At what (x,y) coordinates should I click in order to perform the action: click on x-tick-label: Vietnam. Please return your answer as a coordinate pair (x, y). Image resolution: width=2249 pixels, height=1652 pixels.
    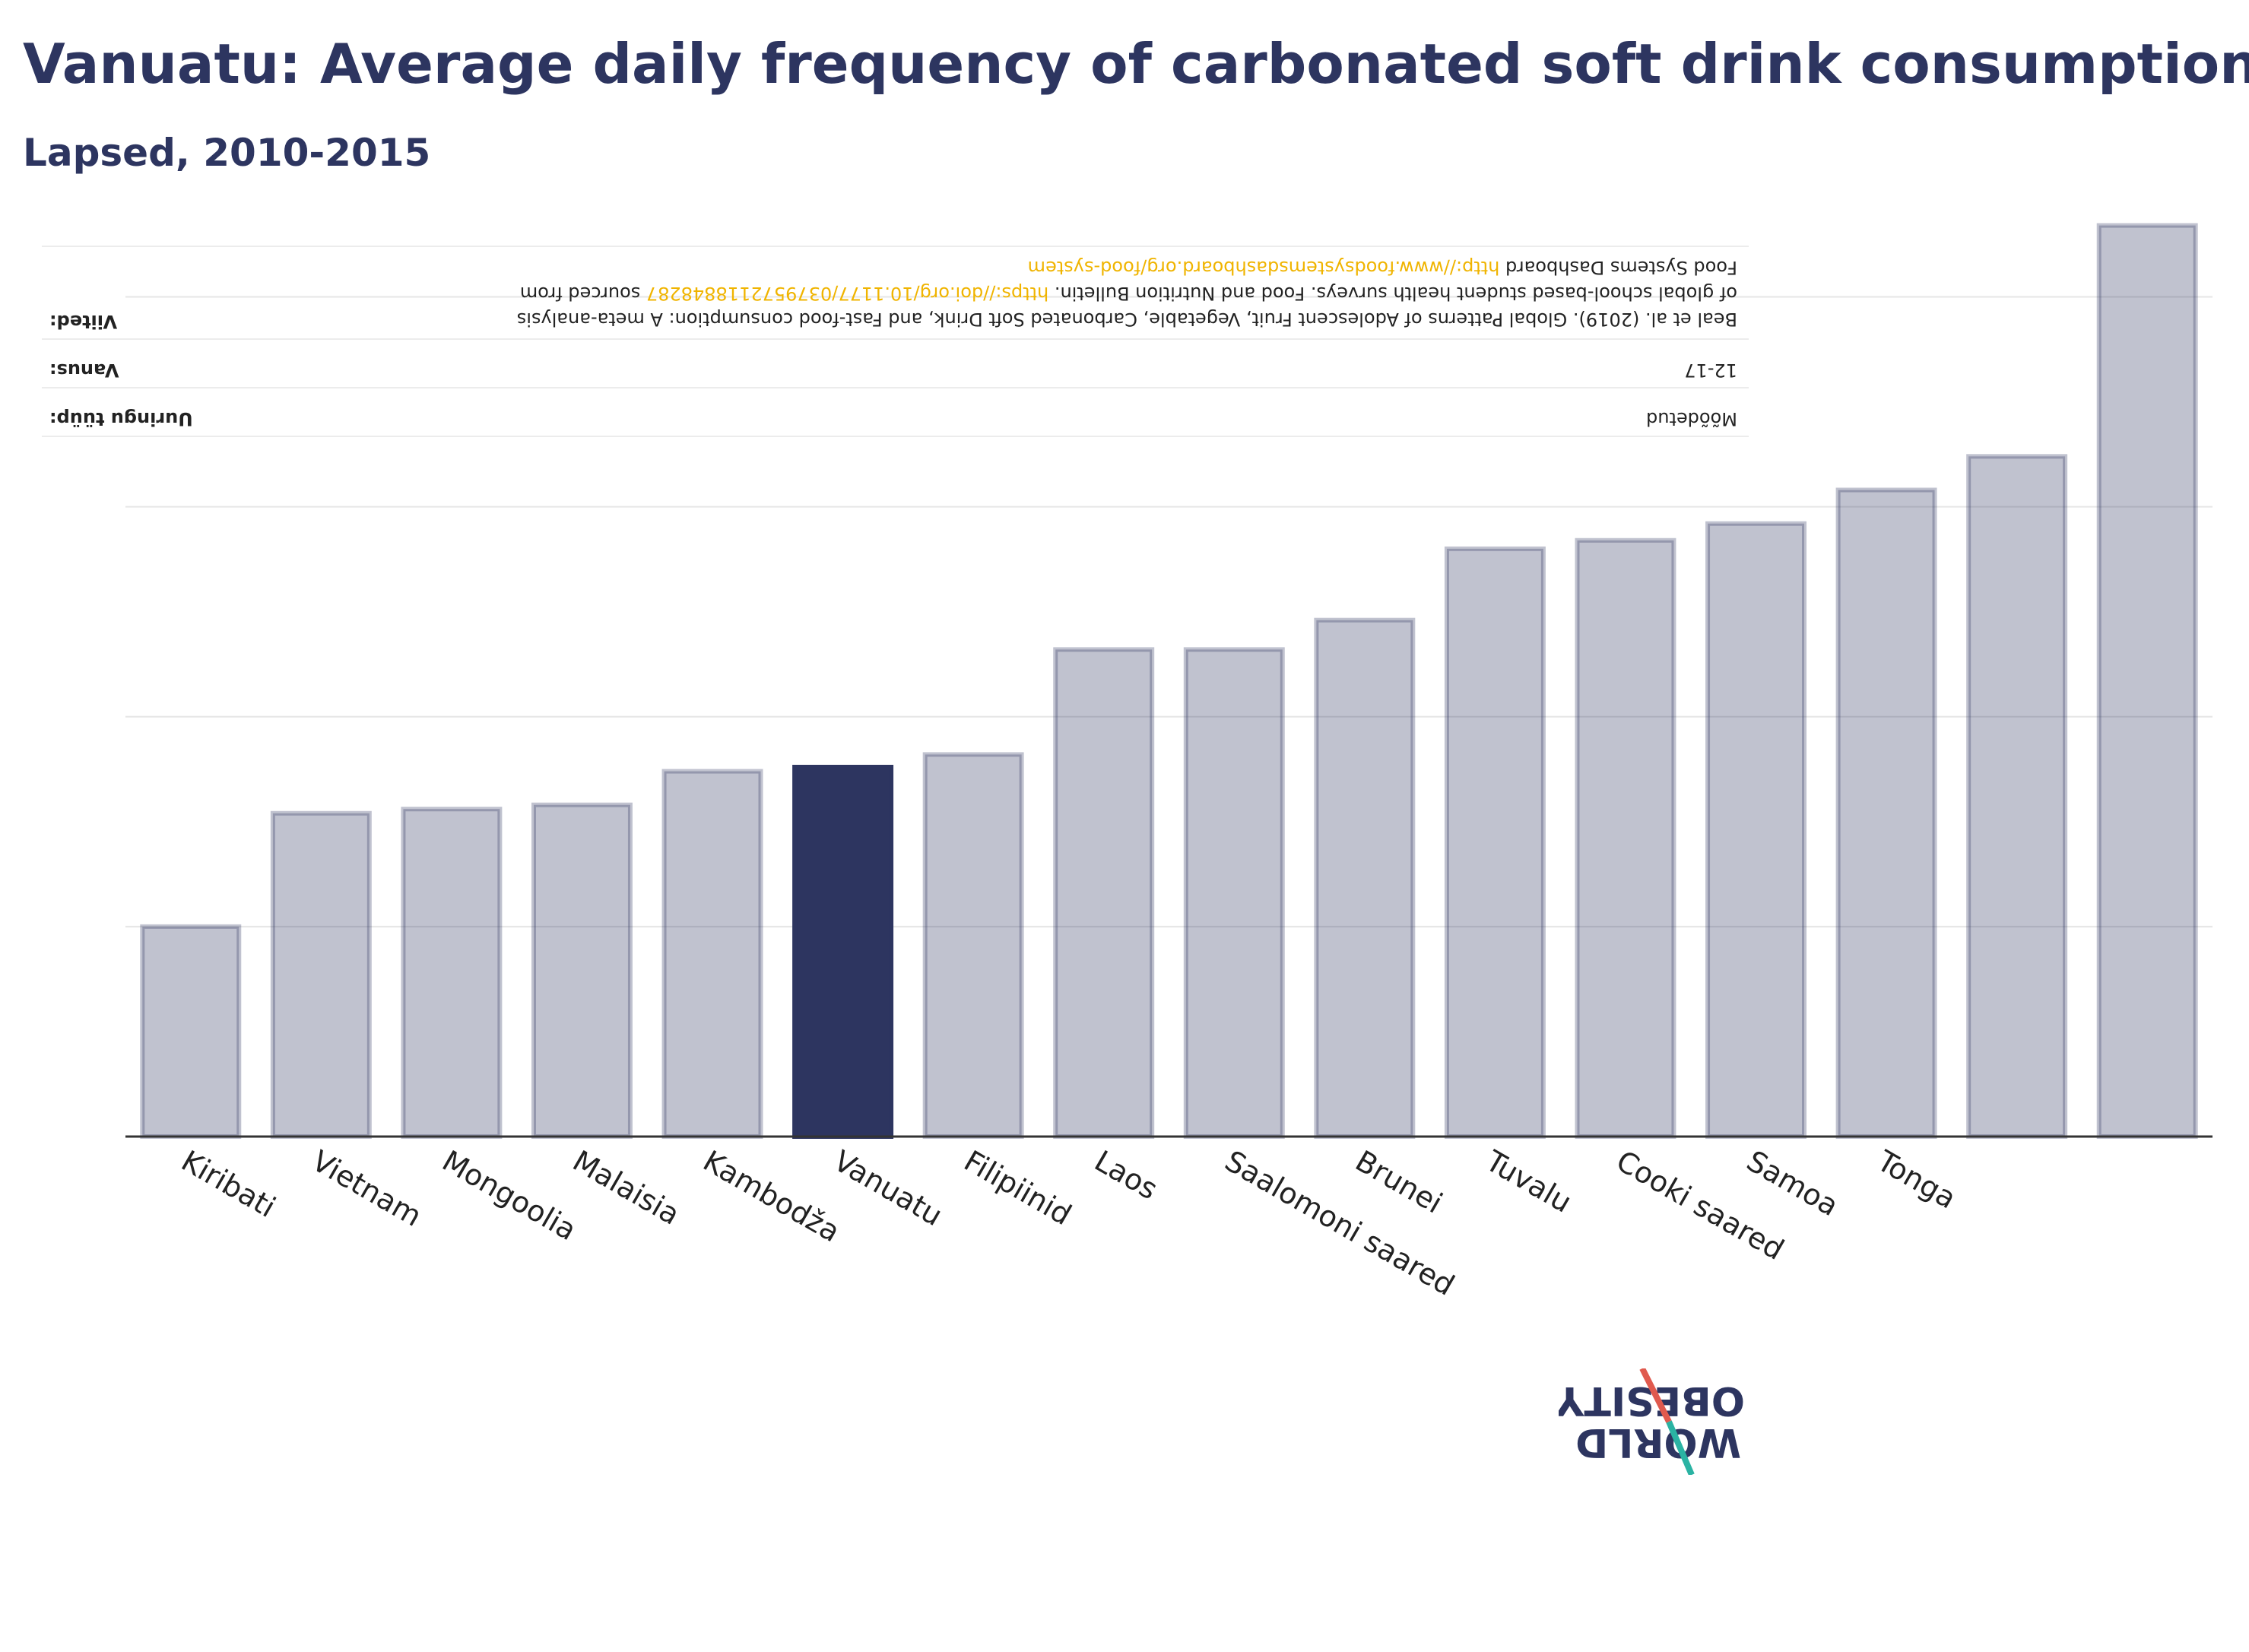
    Looking at the image, I should click on (366, 1188).